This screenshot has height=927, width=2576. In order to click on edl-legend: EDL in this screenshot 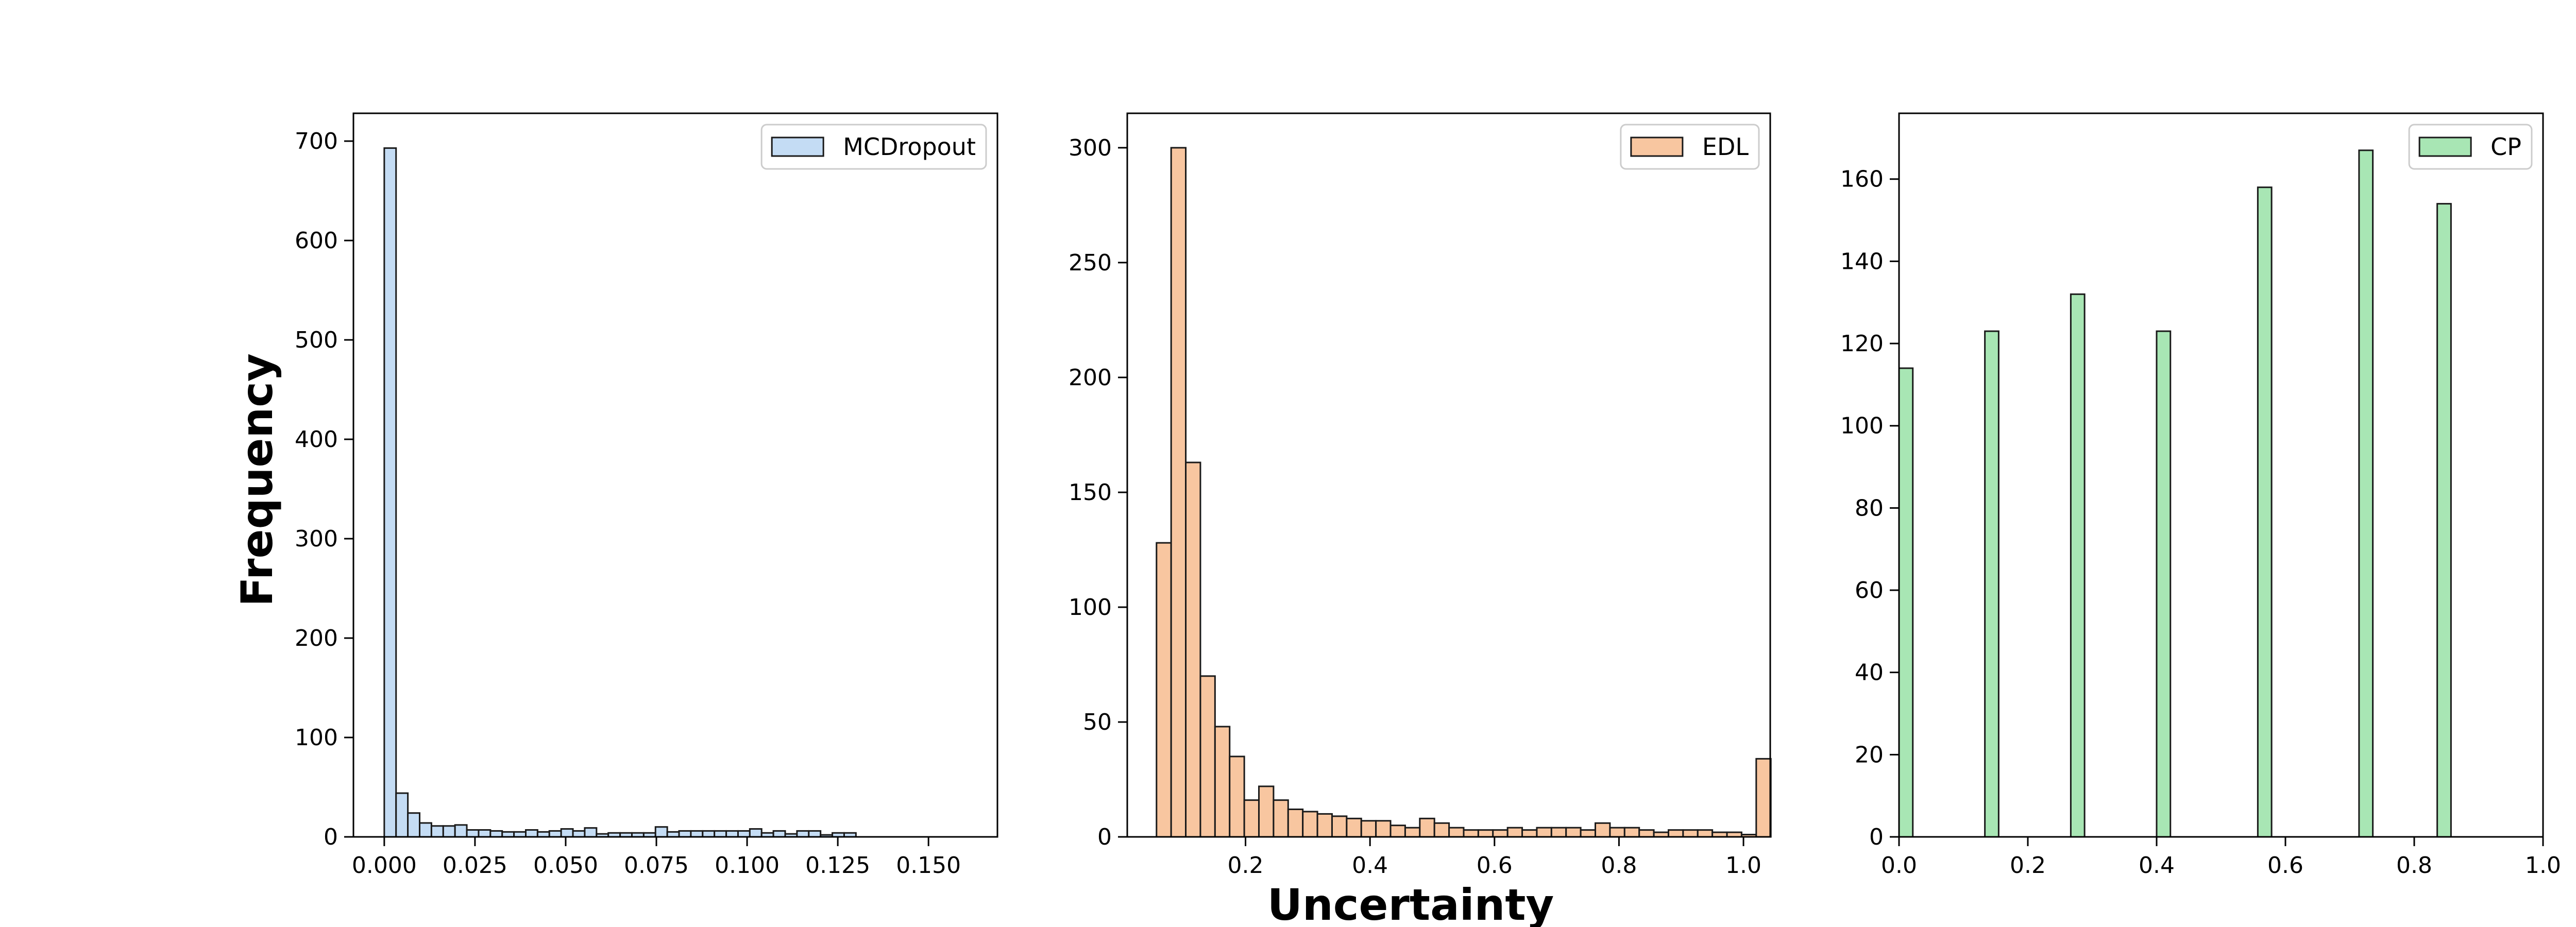, I will do `click(1690, 147)`.